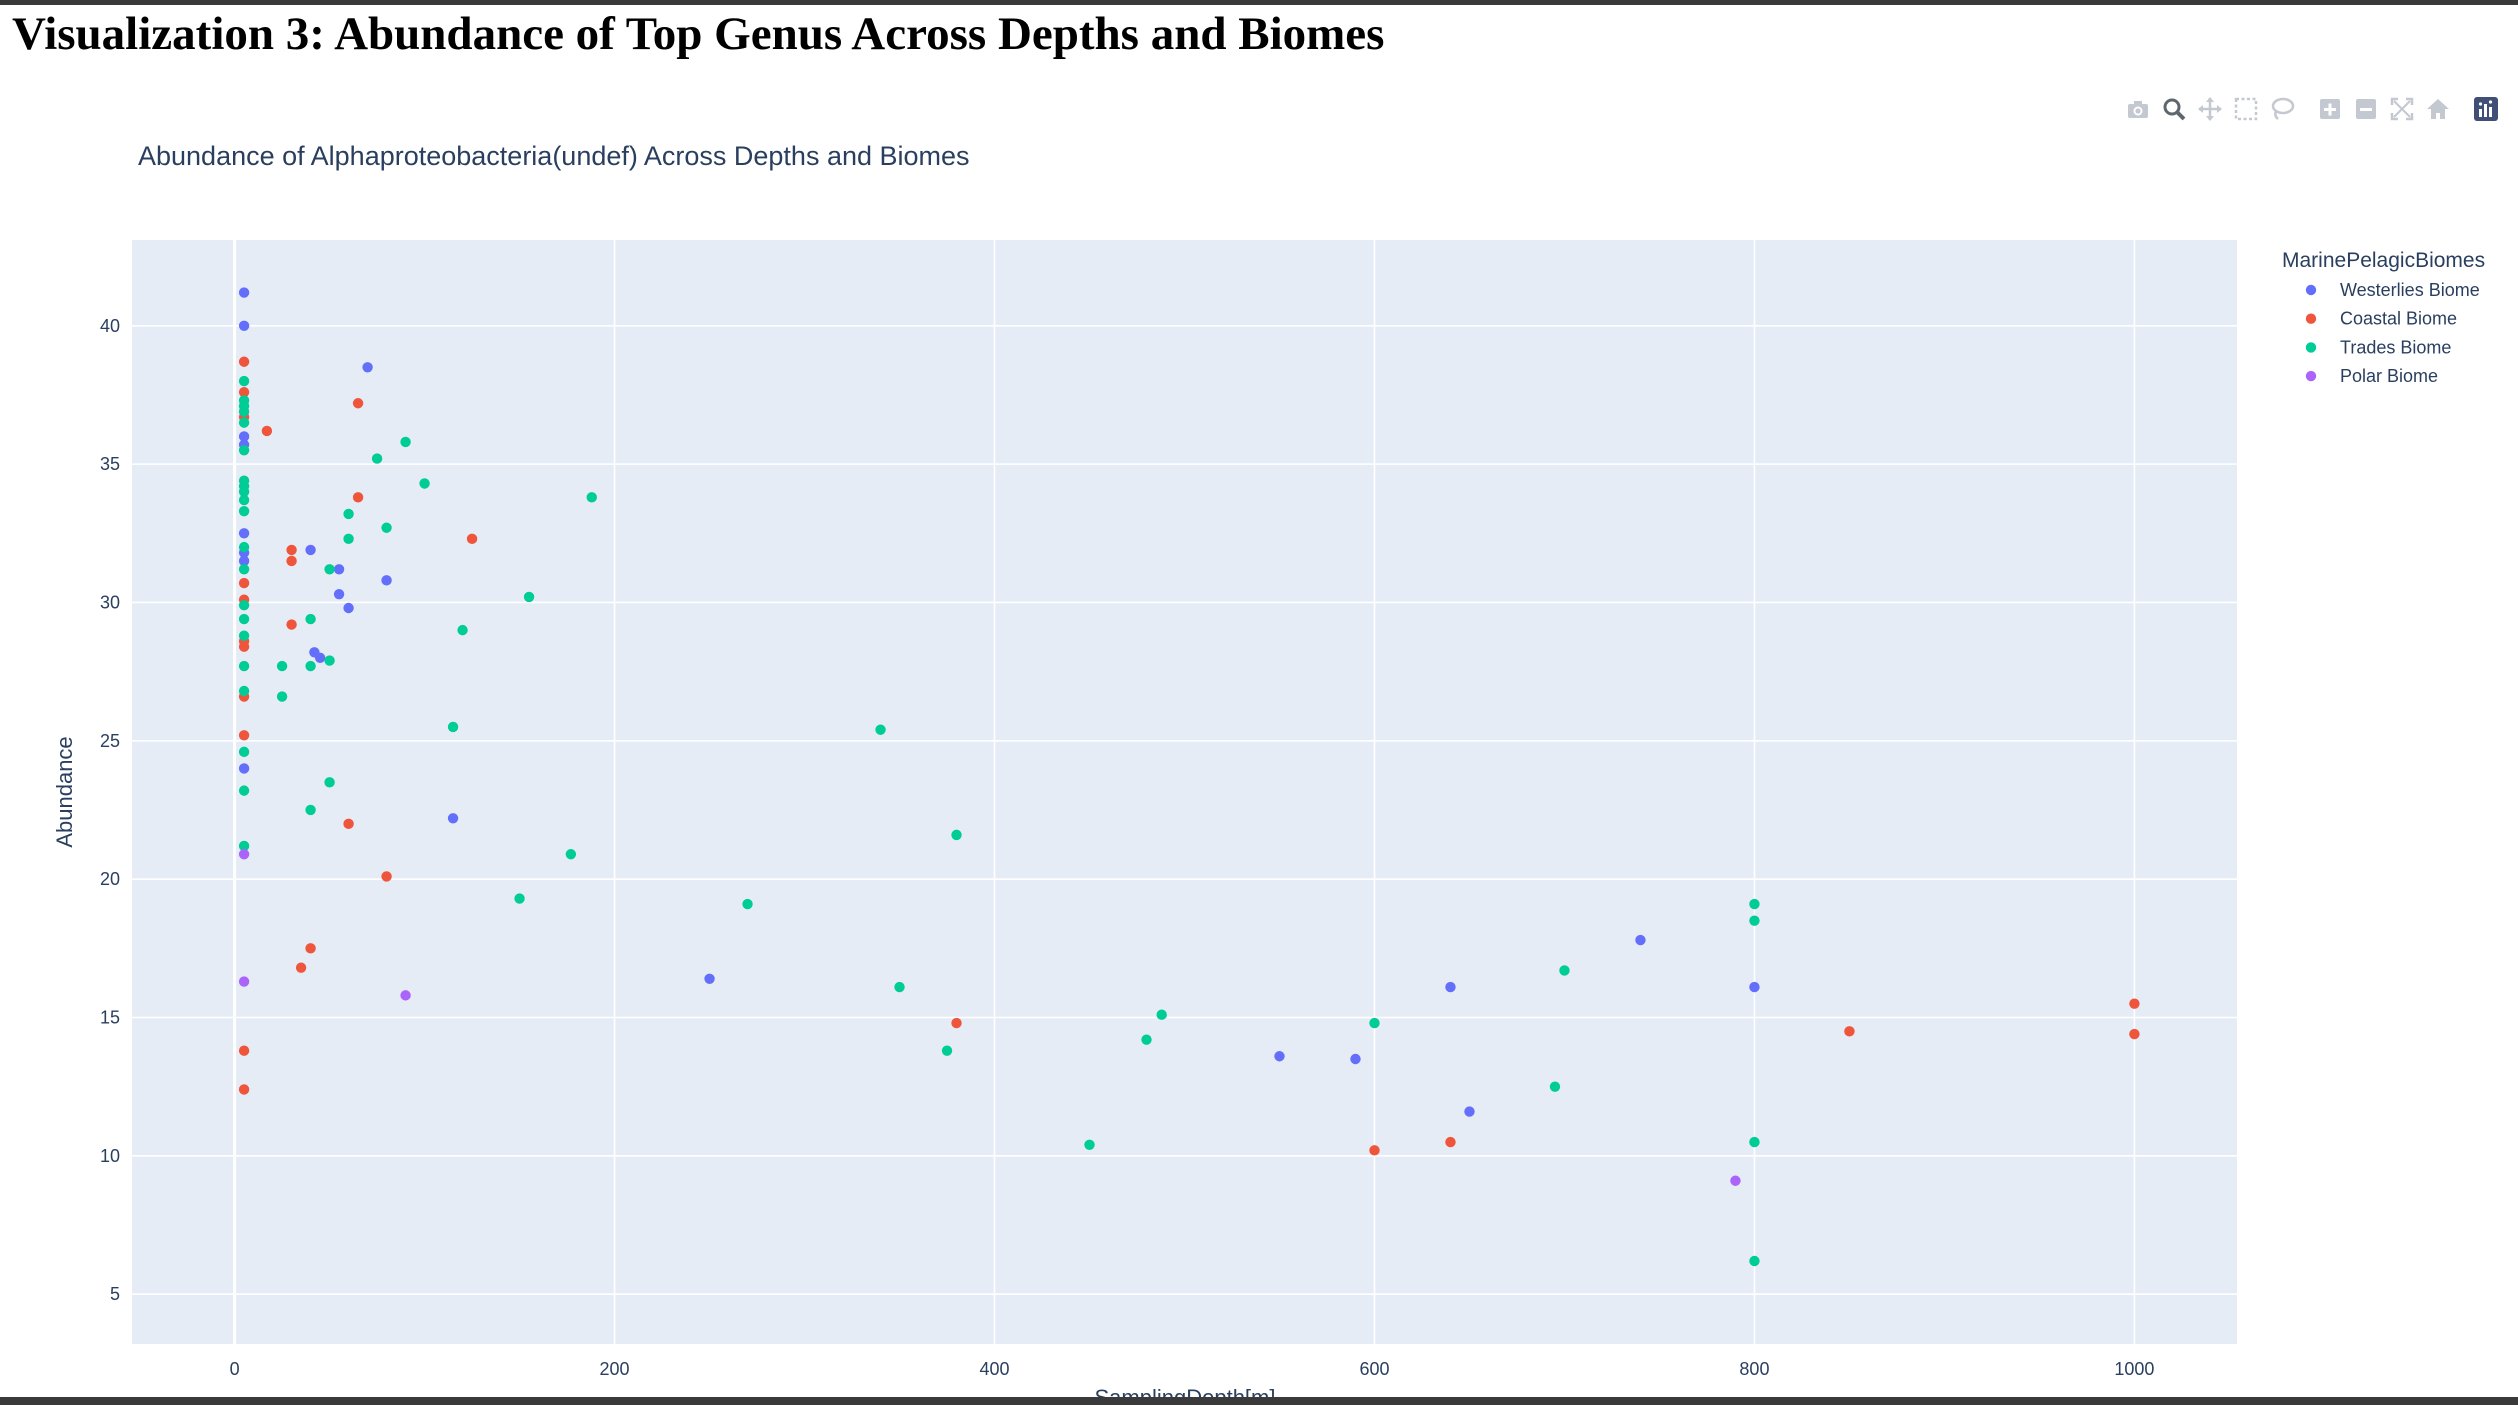 This screenshot has height=1405, width=2518. What do you see at coordinates (2366, 109) in the screenshot?
I see `zoom-out-icon` at bounding box center [2366, 109].